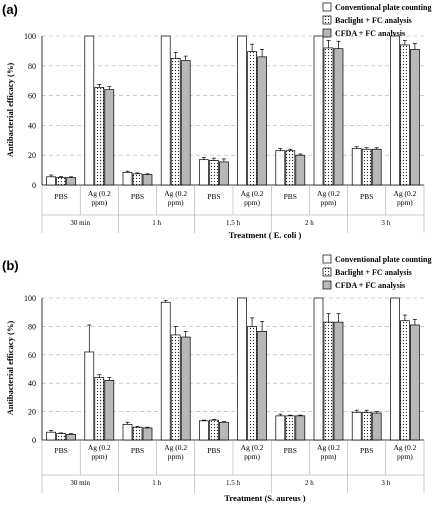 The width and height of the screenshot is (448, 511). What do you see at coordinates (383, 7) in the screenshot?
I see `legend-label-plate: Conventional plate counting` at bounding box center [383, 7].